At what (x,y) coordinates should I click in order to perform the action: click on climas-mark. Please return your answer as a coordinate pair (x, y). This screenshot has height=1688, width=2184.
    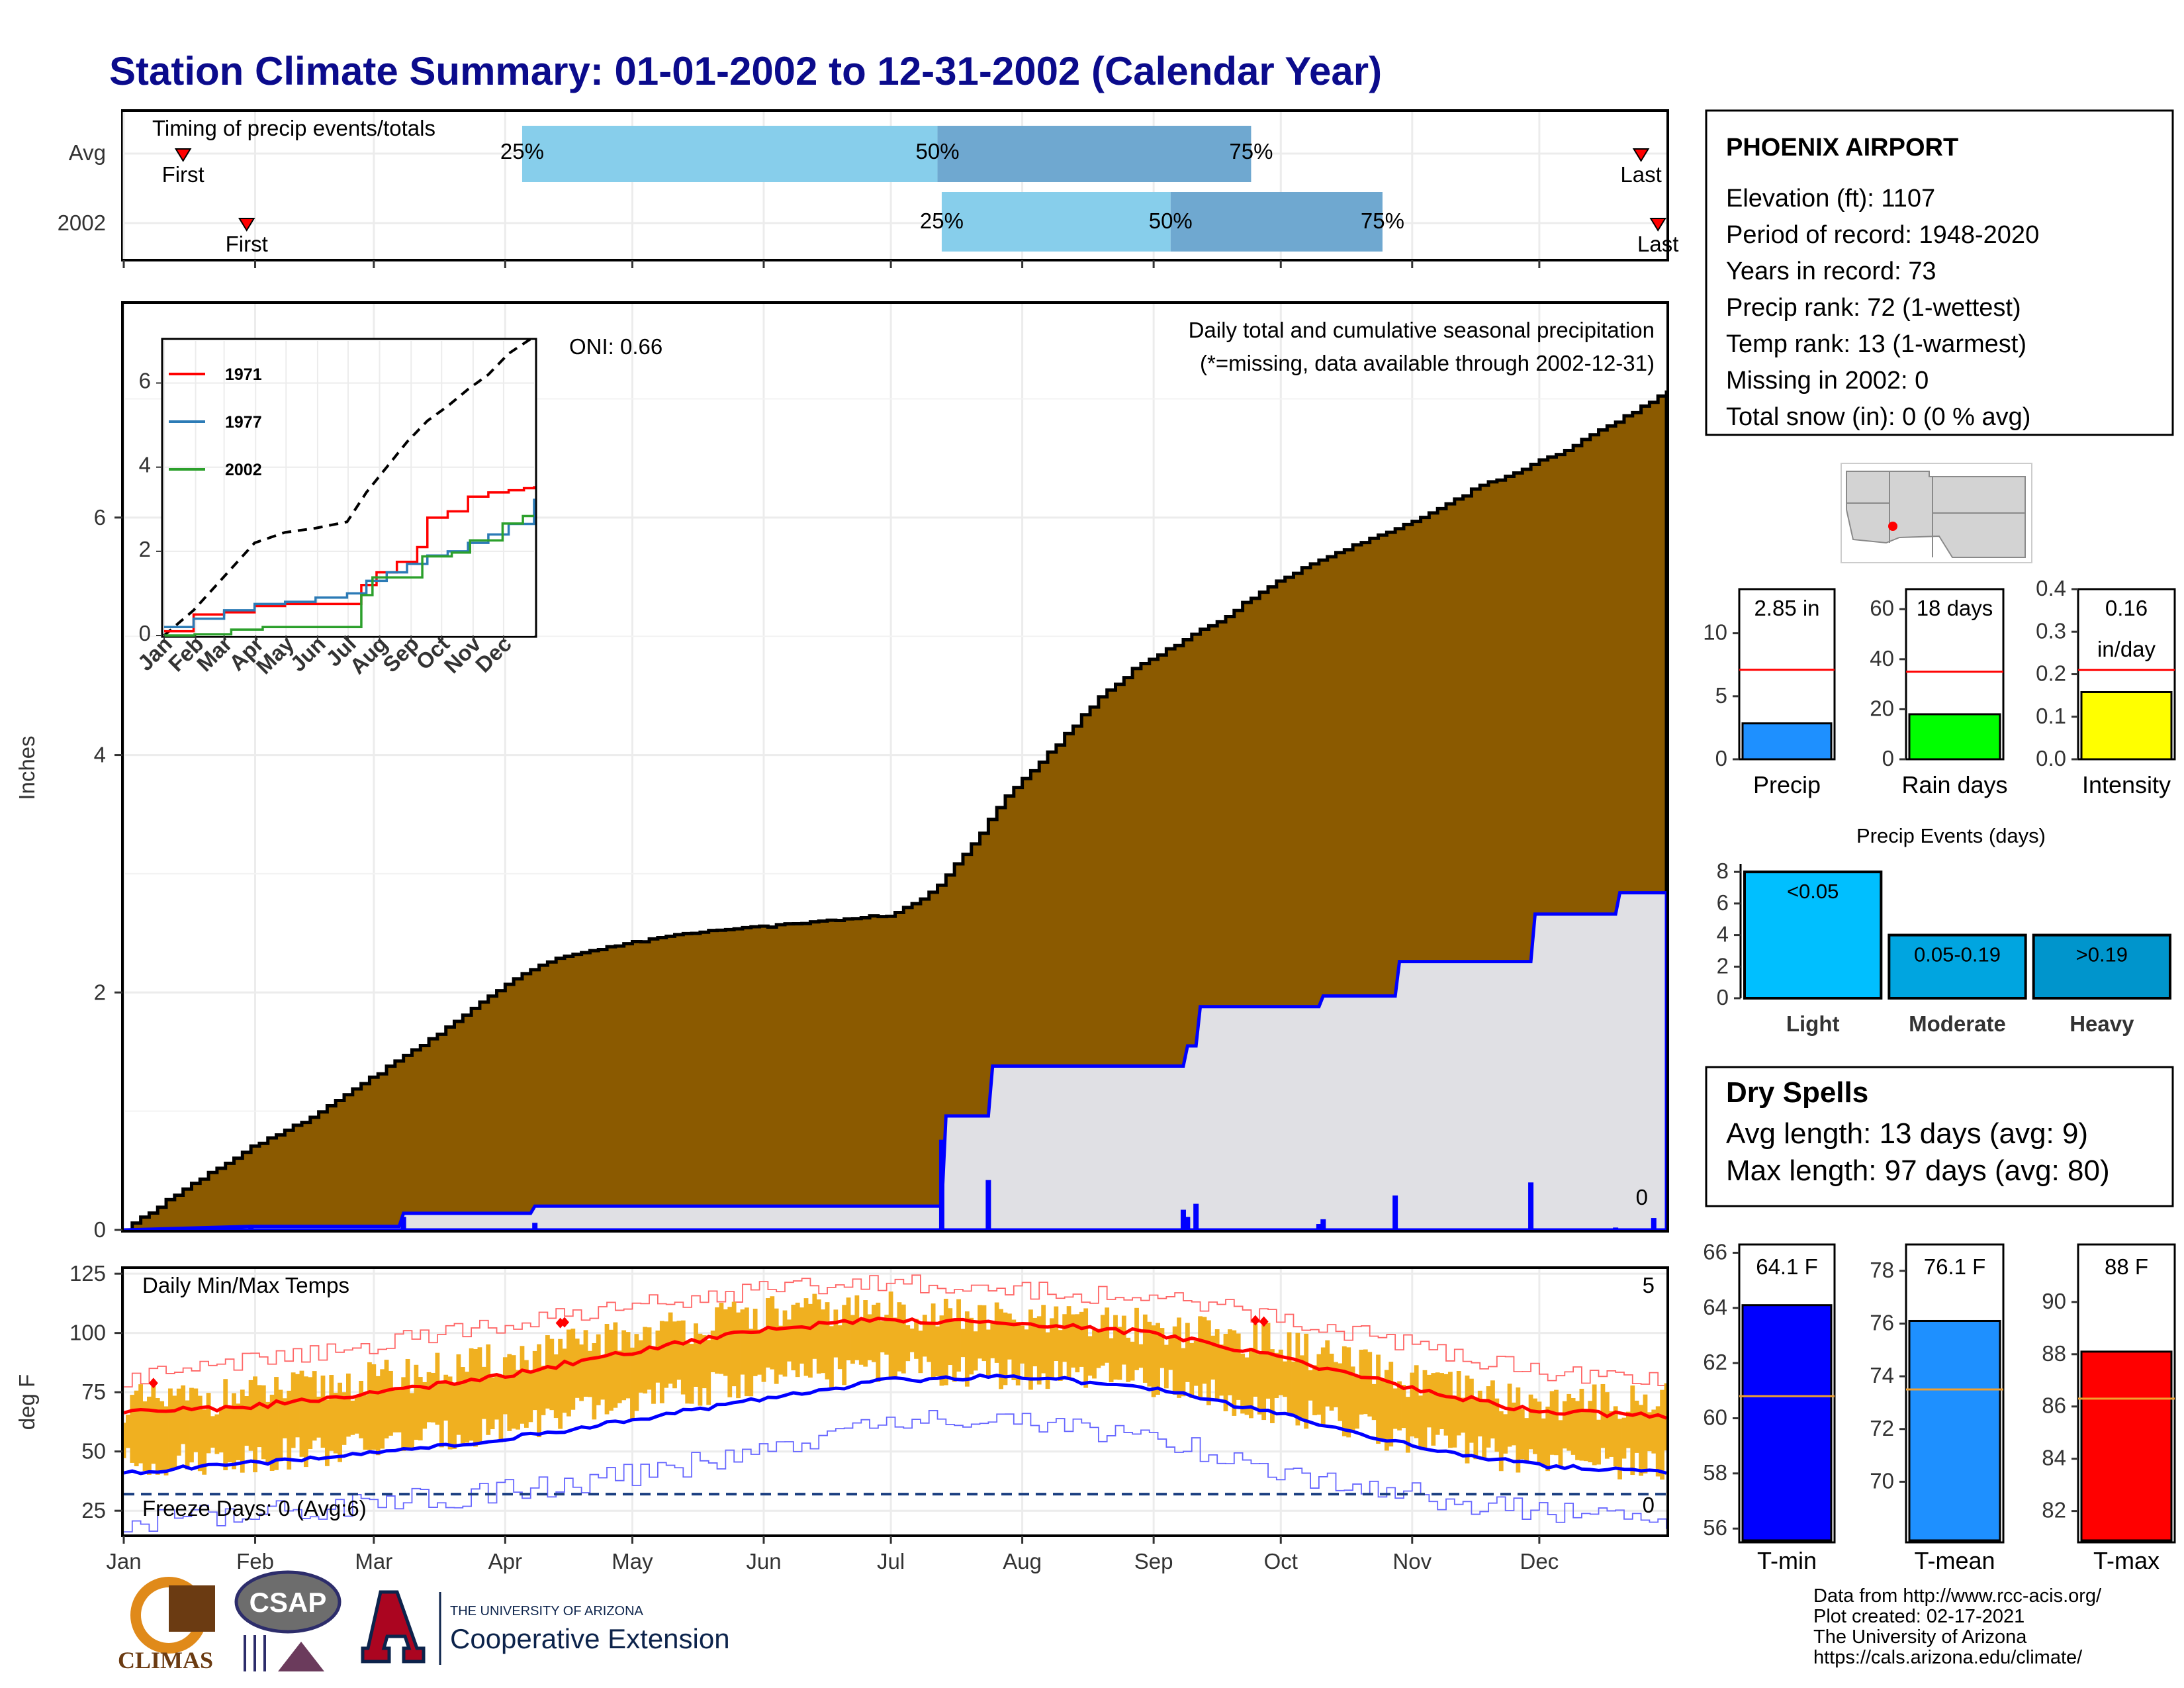
    Looking at the image, I should click on (192, 1608).